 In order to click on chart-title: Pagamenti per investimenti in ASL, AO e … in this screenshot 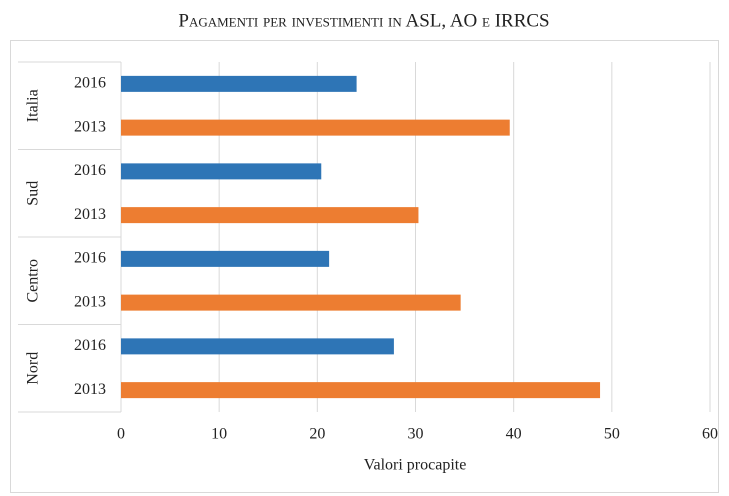, I will do `click(363, 20)`.